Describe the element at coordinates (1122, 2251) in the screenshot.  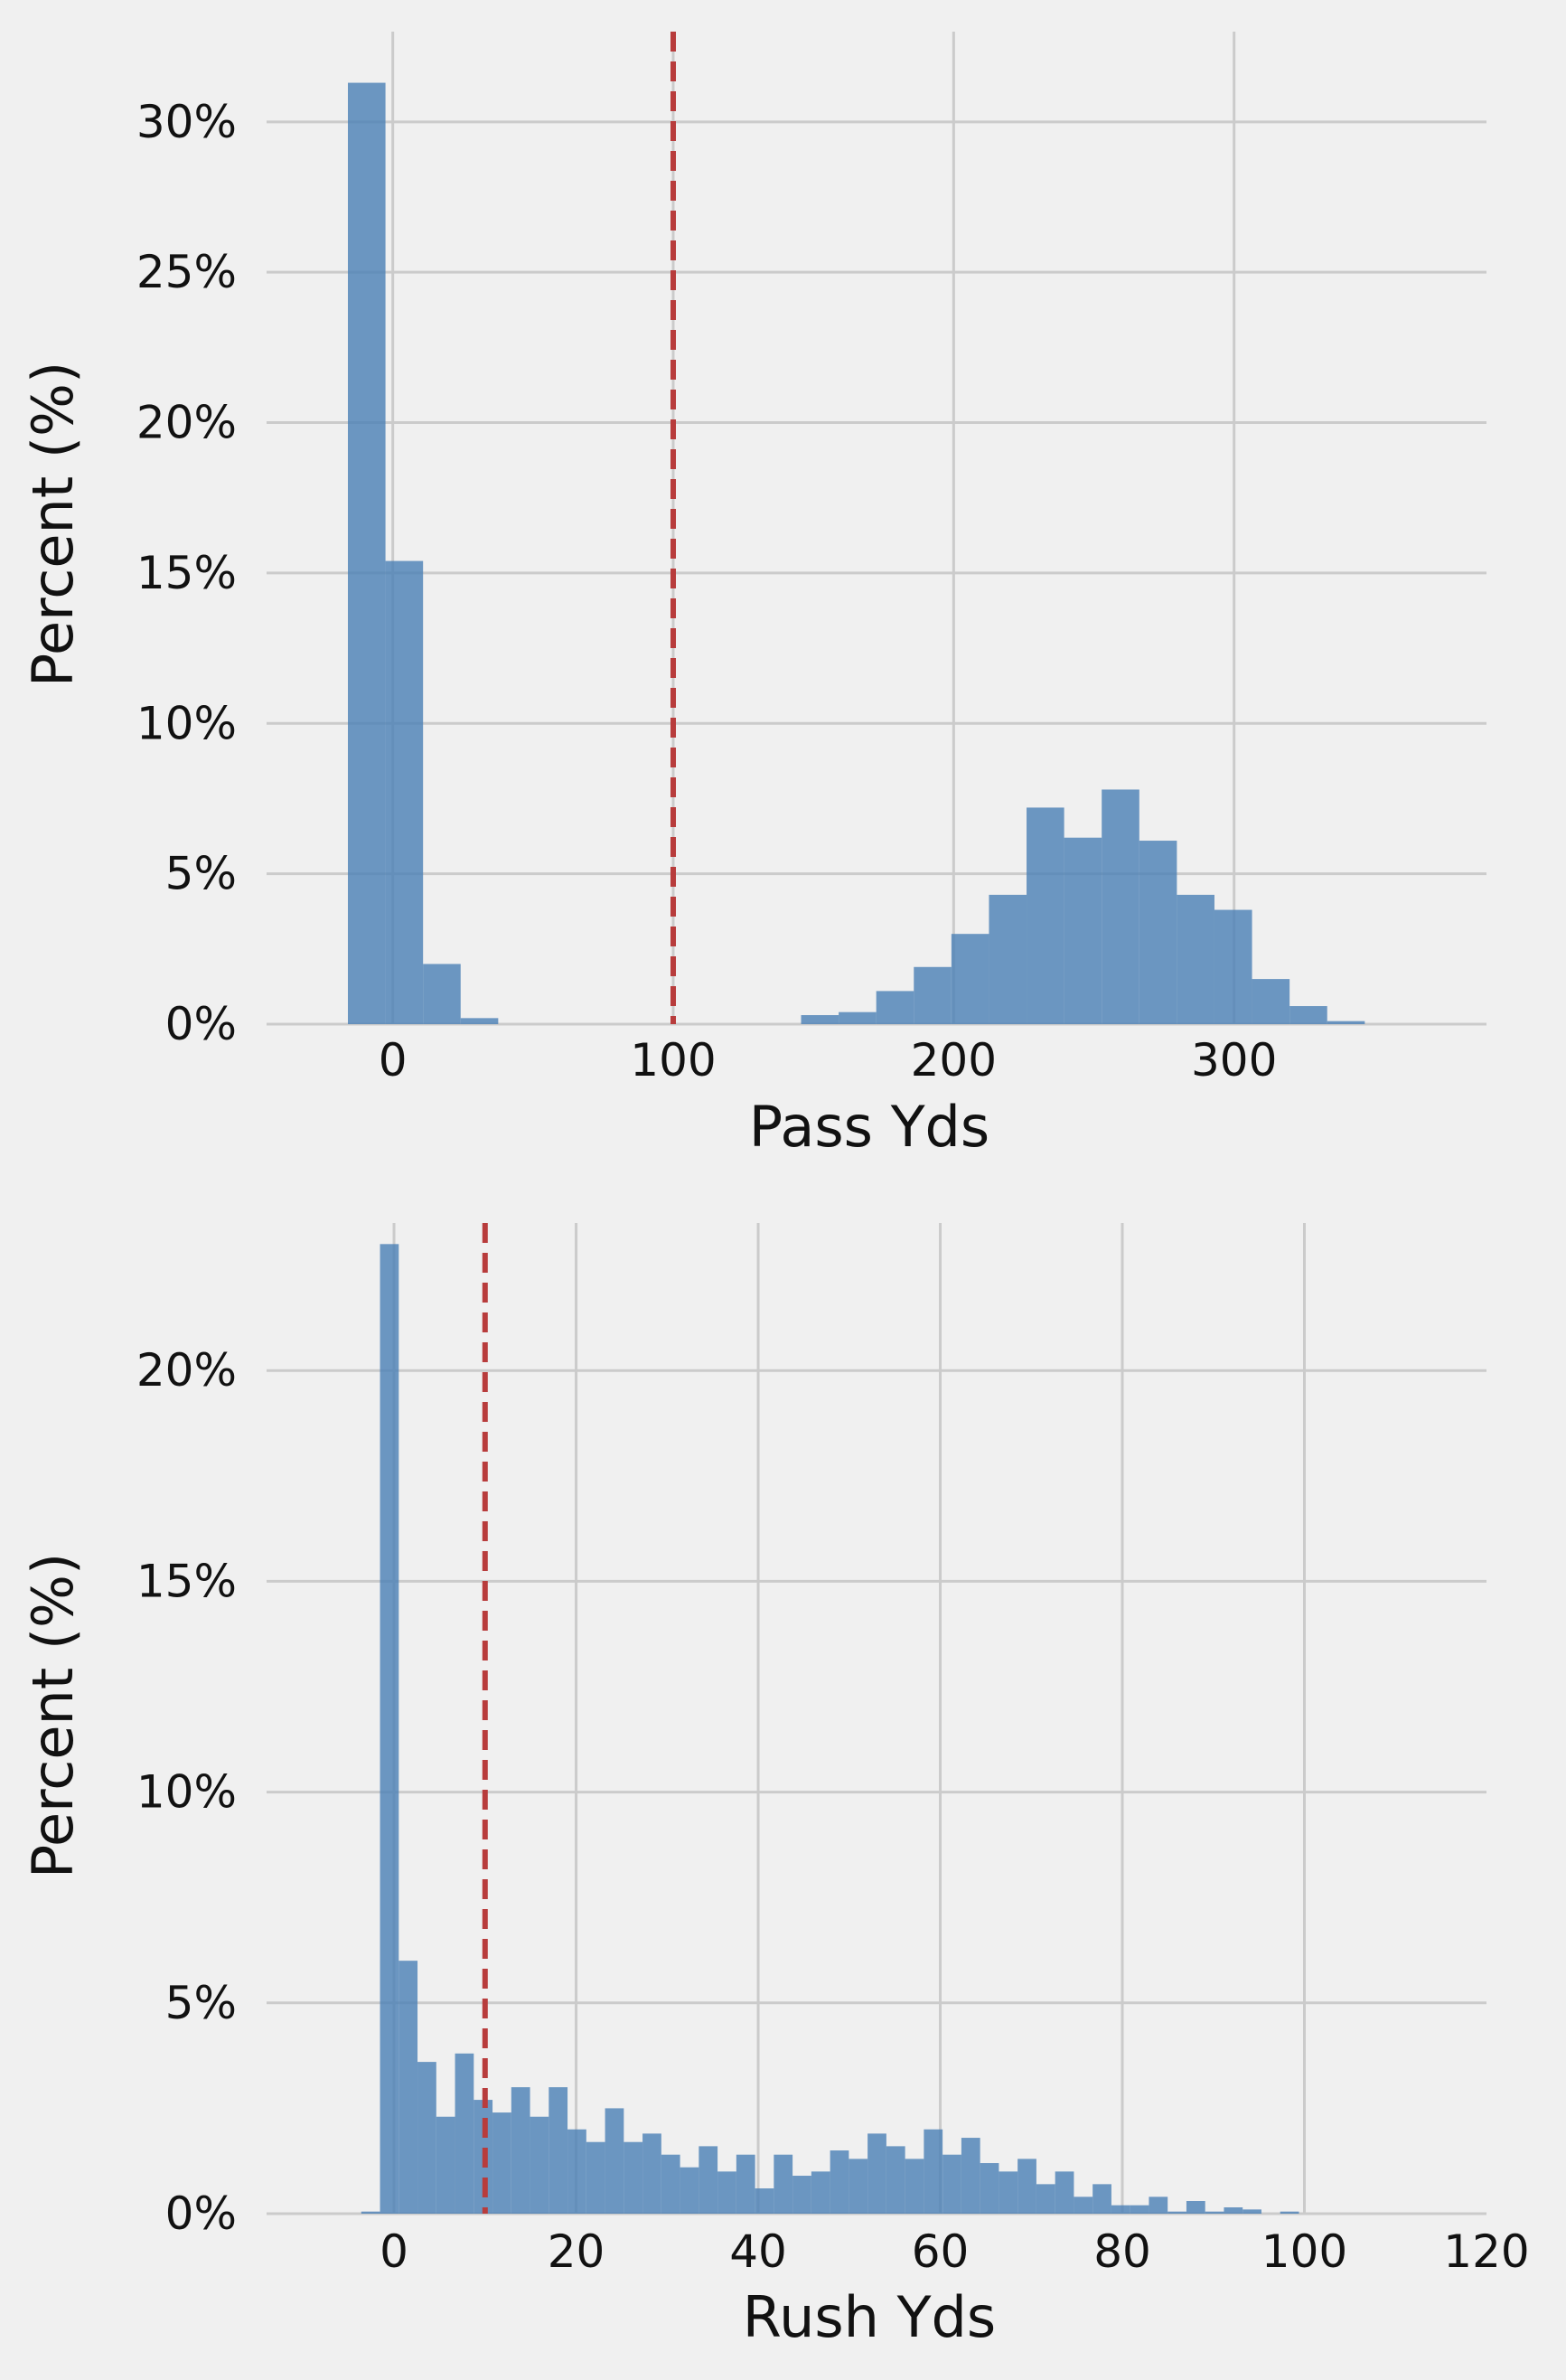
I see `rush-x-tick-label: 80` at that location.